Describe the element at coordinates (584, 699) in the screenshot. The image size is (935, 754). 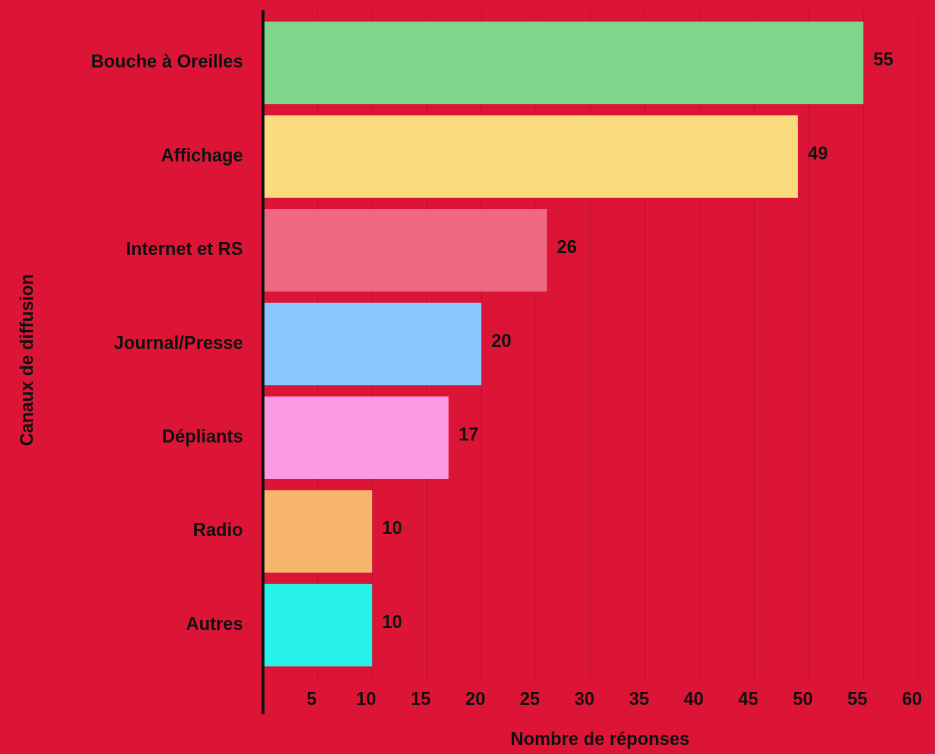
I see `x-tick-label: 30` at that location.